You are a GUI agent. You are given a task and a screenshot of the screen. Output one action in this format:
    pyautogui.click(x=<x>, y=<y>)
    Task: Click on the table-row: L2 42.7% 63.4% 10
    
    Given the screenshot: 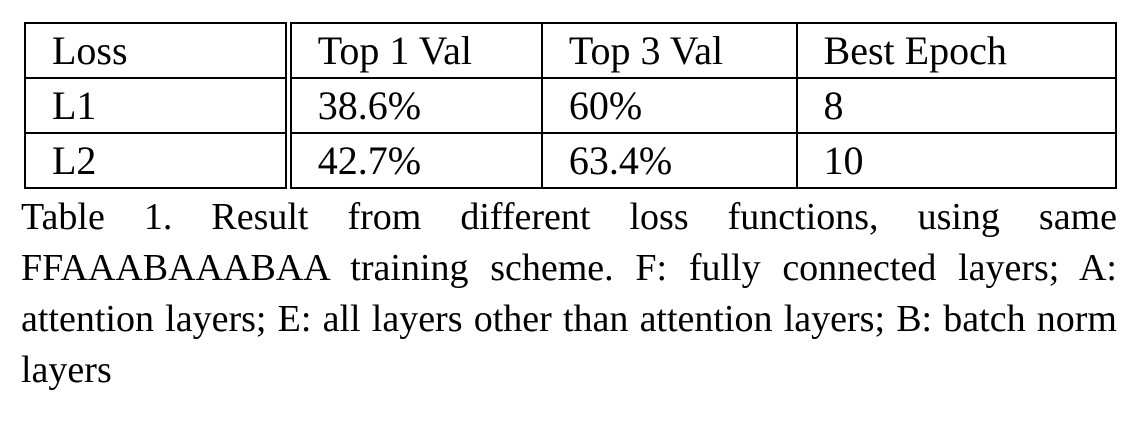 What is the action you would take?
    pyautogui.click(x=570, y=160)
    